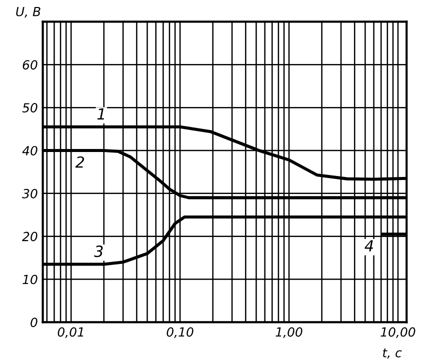 The height and width of the screenshot is (362, 428). What do you see at coordinates (71, 332) in the screenshot?
I see `x-tick-label: 0,01` at bounding box center [71, 332].